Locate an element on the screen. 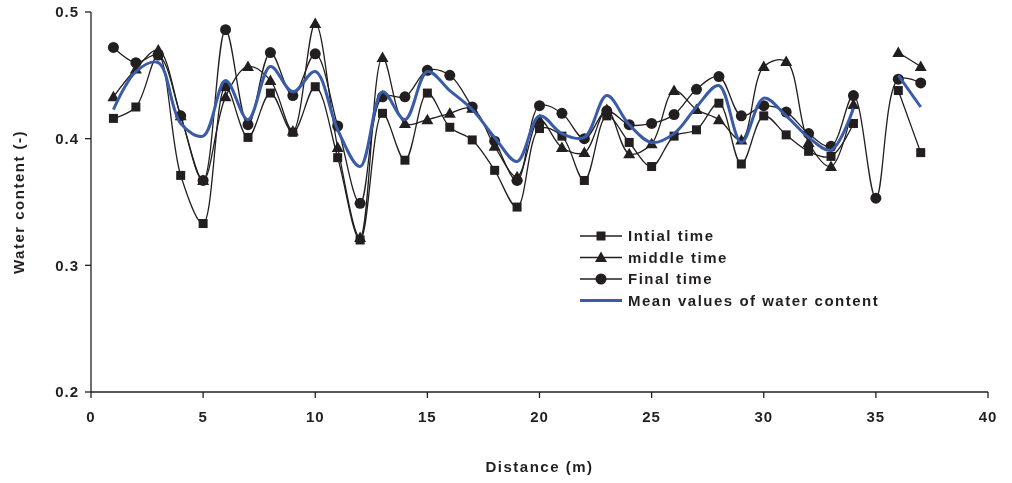  x-tick-label: 10 is located at coordinates (315, 416).